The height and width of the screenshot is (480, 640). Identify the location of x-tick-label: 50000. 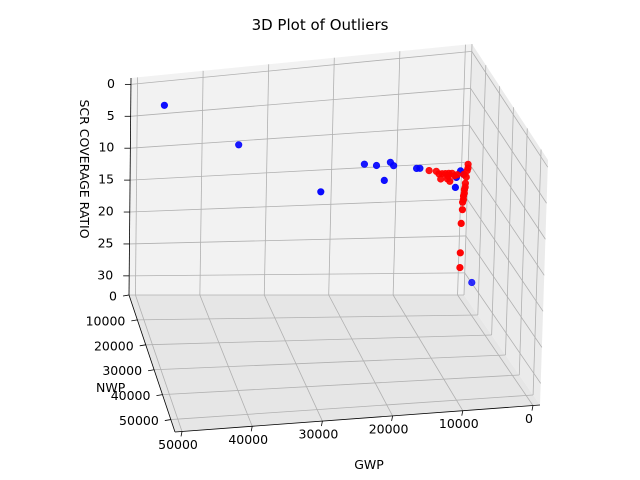
(178, 444).